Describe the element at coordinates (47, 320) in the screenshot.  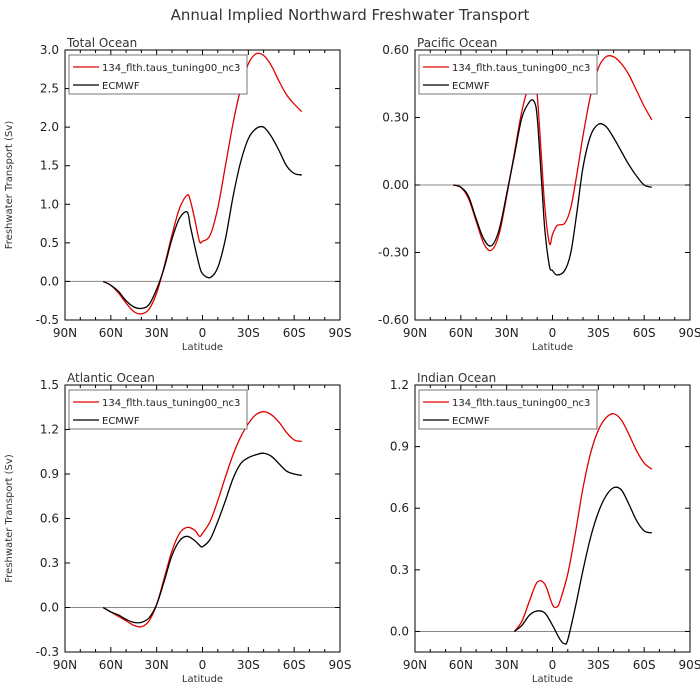
I see `y-tick-label: -0.5` at that location.